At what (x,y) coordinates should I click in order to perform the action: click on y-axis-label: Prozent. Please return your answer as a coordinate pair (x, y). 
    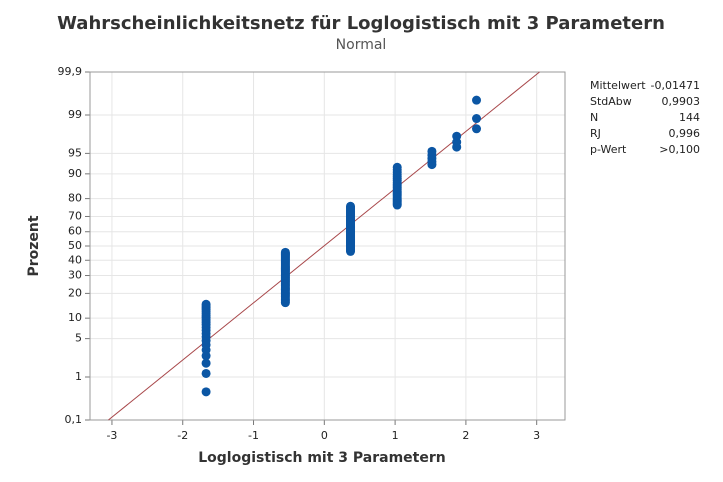
    Looking at the image, I should click on (34, 245).